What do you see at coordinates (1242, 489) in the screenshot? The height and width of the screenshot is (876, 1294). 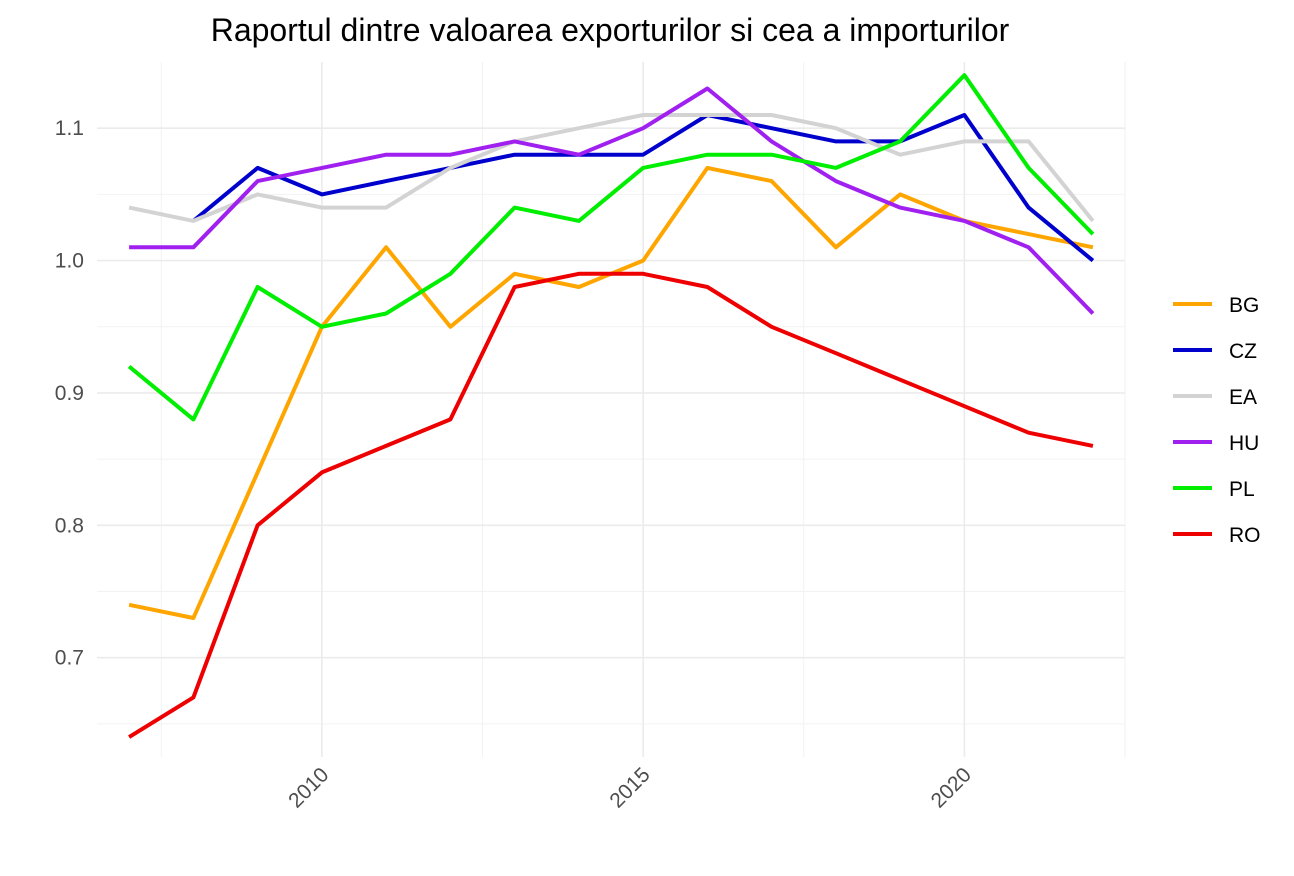 I see `legend-label: PL` at bounding box center [1242, 489].